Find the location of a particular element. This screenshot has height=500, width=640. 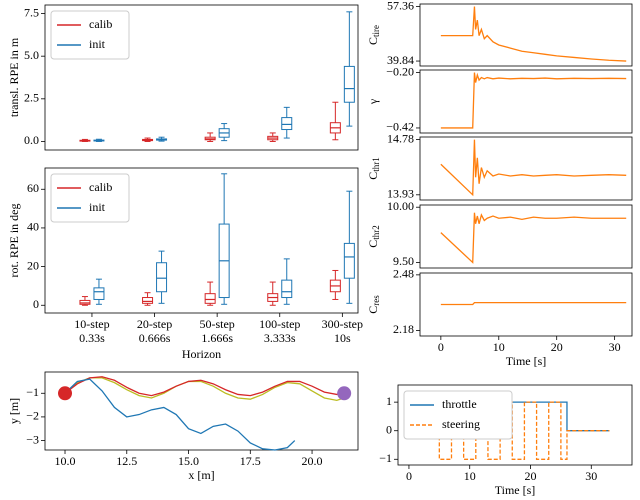

y-tick-label: 5.0 is located at coordinates (31, 55).